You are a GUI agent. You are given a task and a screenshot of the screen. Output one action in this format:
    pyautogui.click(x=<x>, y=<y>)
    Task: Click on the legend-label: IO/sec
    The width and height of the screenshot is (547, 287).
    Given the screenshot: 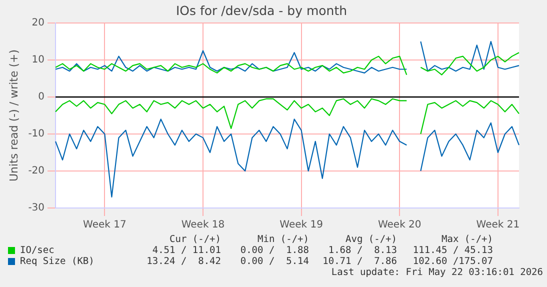 What is the action you would take?
    pyautogui.click(x=37, y=250)
    